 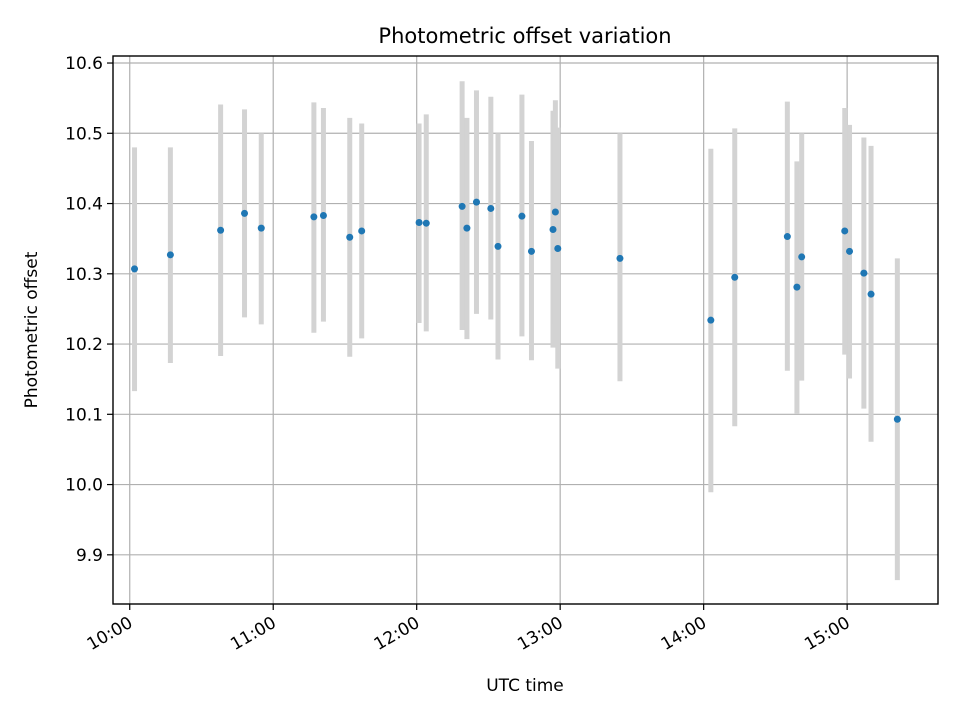 What do you see at coordinates (469, 629) in the screenshot?
I see `x-axis: 10:00 11:00 12:00 13:00 14:00 15:00` at bounding box center [469, 629].